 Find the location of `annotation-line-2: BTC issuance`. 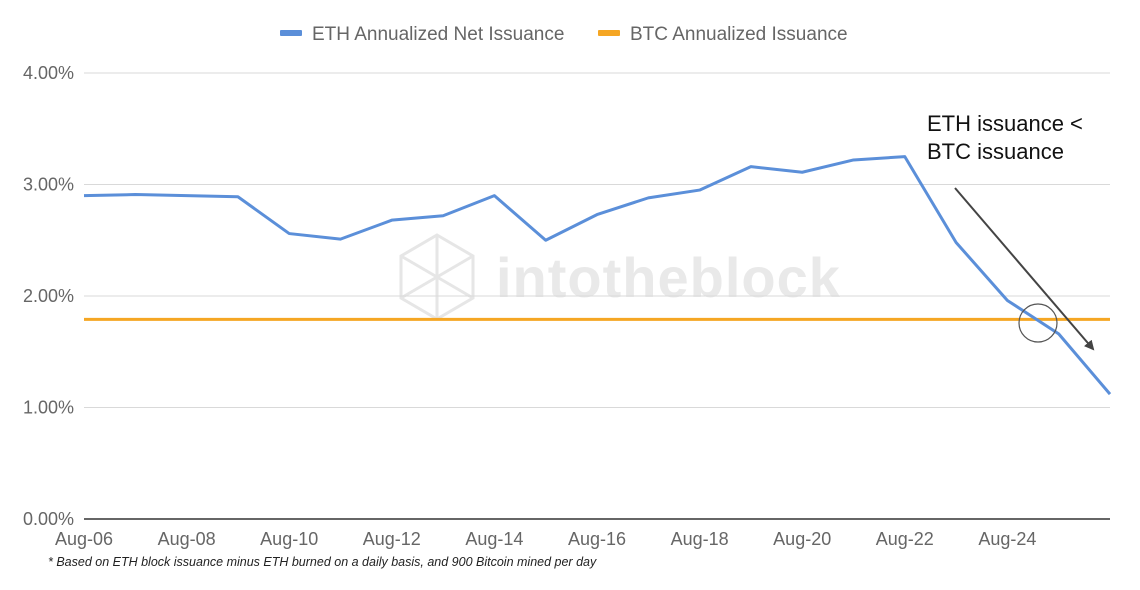

annotation-line-2: BTC issuance is located at coordinates (995, 151).